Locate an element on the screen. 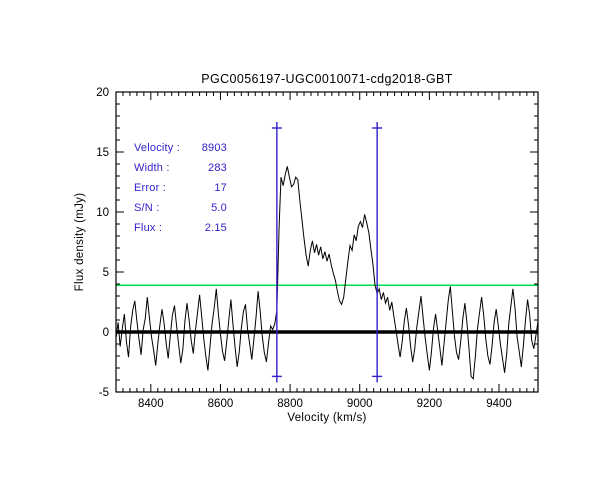  annotation-label: S/N : is located at coordinates (147, 208).